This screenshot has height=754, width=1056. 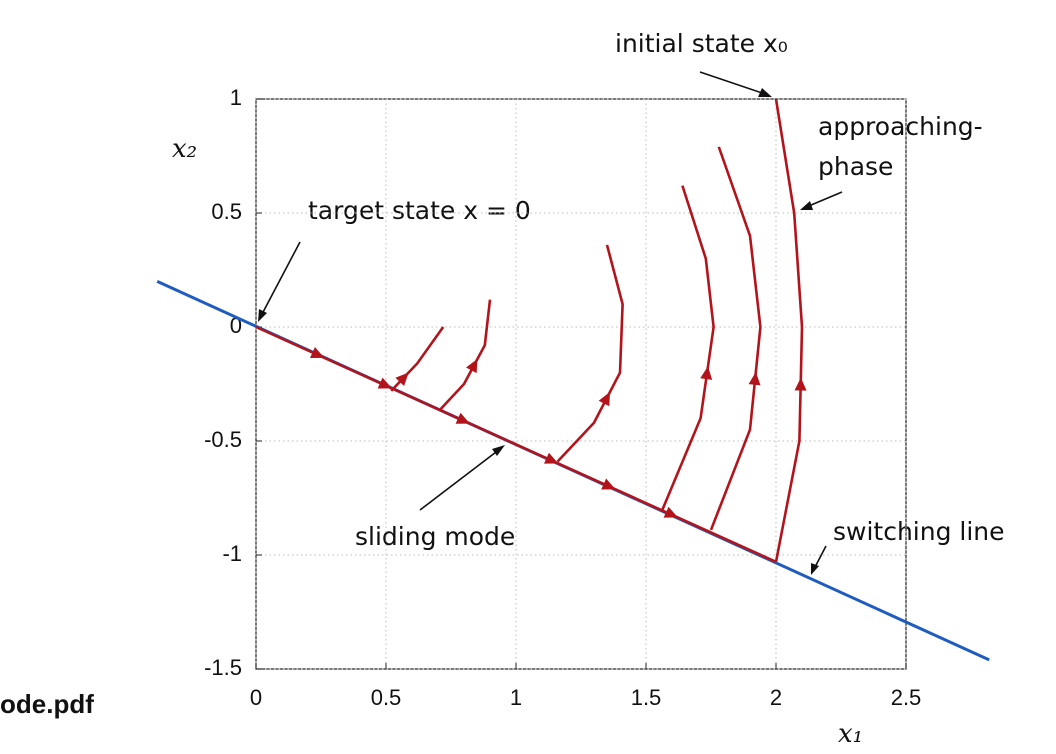 What do you see at coordinates (184, 149) in the screenshot?
I see `y-axis-label: x₂` at bounding box center [184, 149].